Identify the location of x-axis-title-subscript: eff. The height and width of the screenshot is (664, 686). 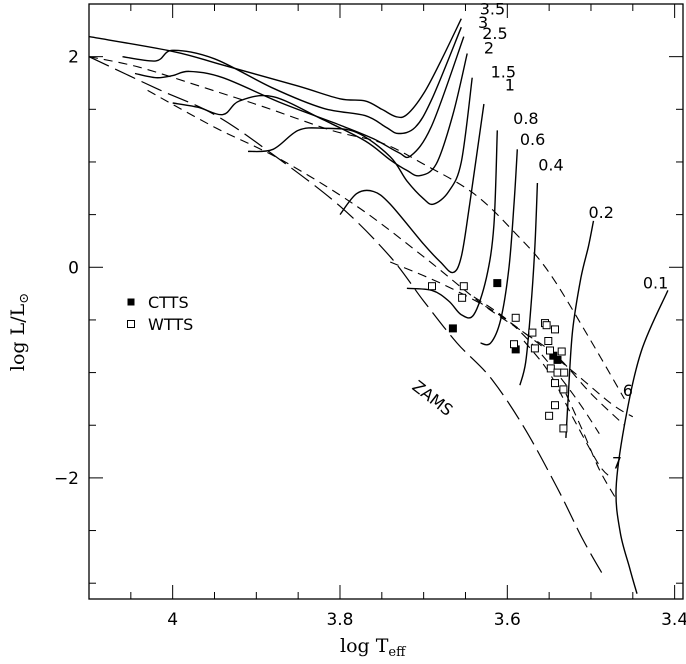
(397, 652).